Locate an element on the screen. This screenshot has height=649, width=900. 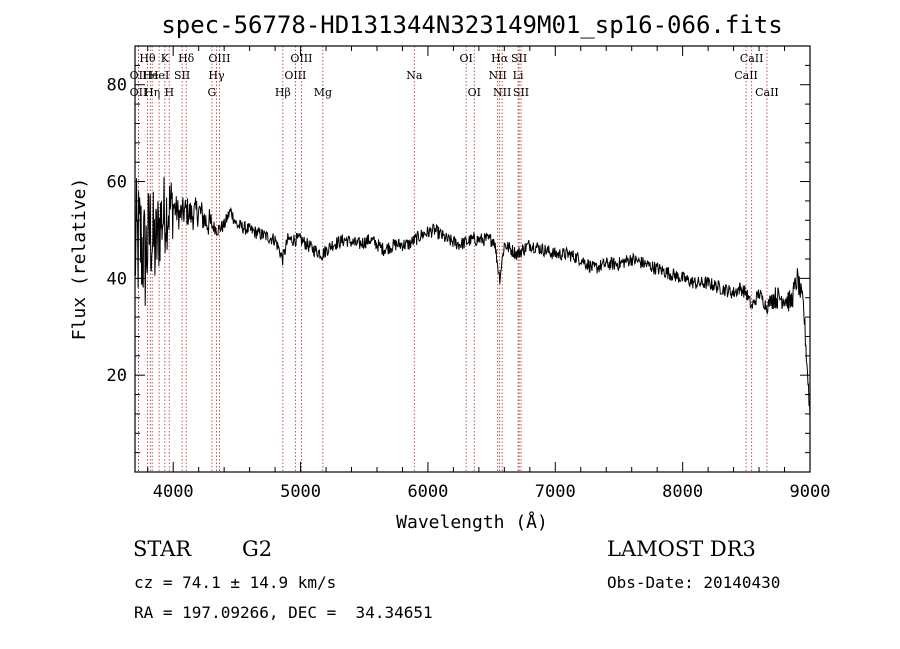
y-tick-label-40: 40 is located at coordinates (117, 279).